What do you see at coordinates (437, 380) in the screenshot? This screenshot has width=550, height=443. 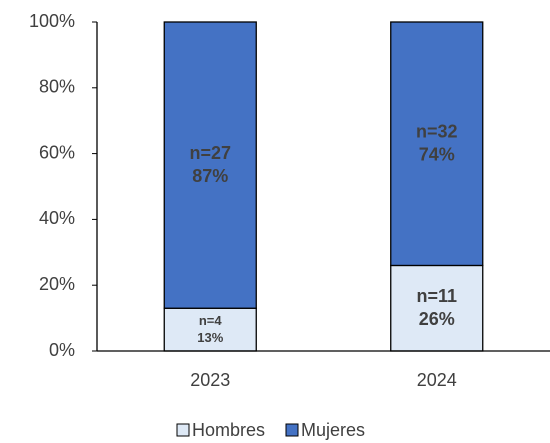 I see `x-tick-label: 2024` at bounding box center [437, 380].